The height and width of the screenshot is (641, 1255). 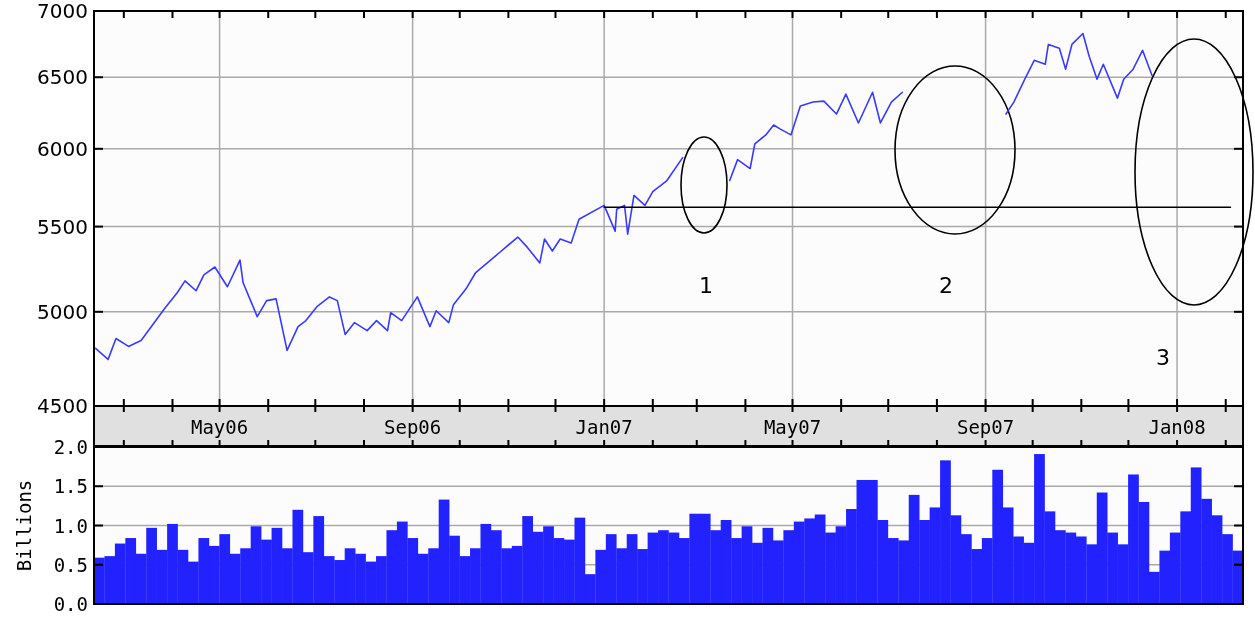 I want to click on annotation: 1, so click(x=706, y=285).